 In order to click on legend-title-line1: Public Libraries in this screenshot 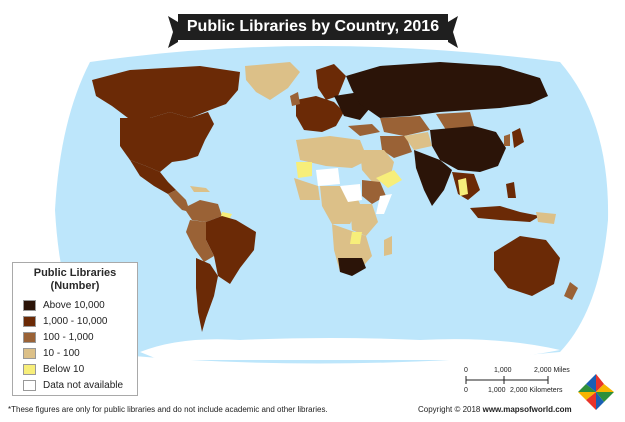, I will do `click(75, 273)`.